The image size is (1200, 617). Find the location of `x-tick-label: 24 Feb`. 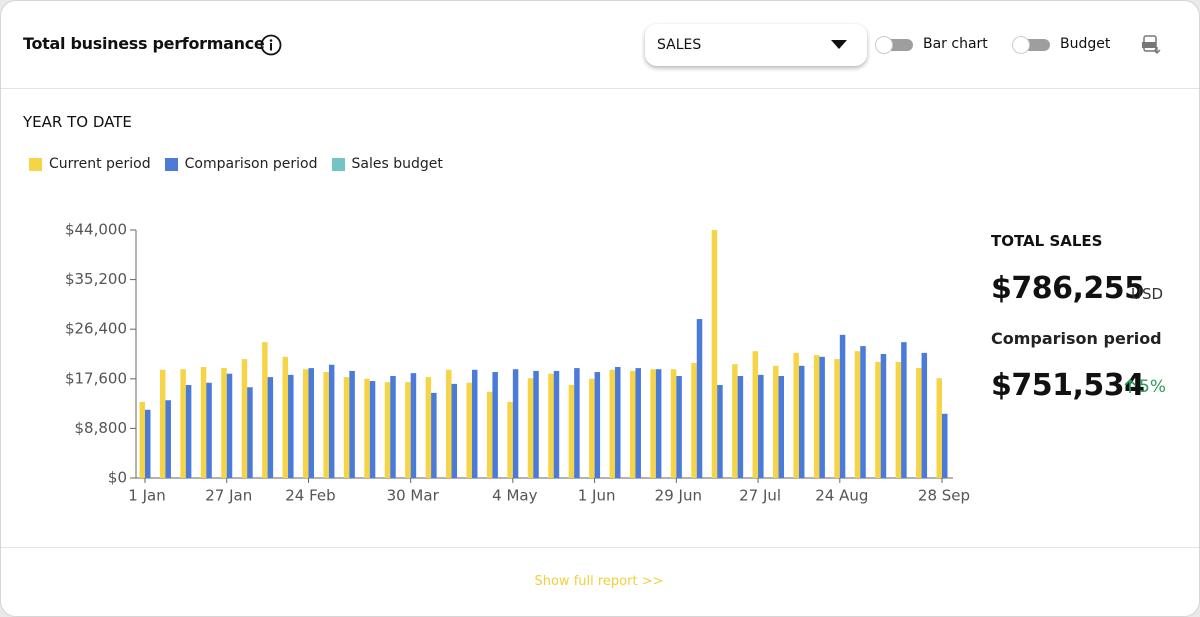

x-tick-label: 24 Feb is located at coordinates (310, 496).